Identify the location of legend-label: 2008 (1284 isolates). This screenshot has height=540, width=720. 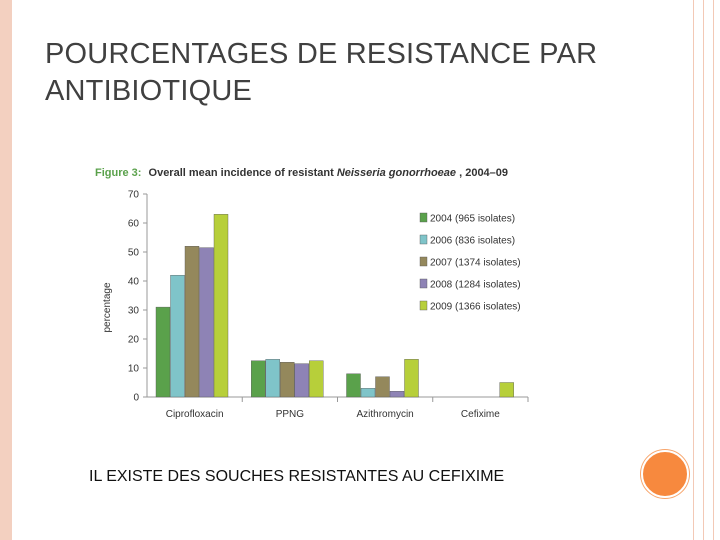
(475, 285).